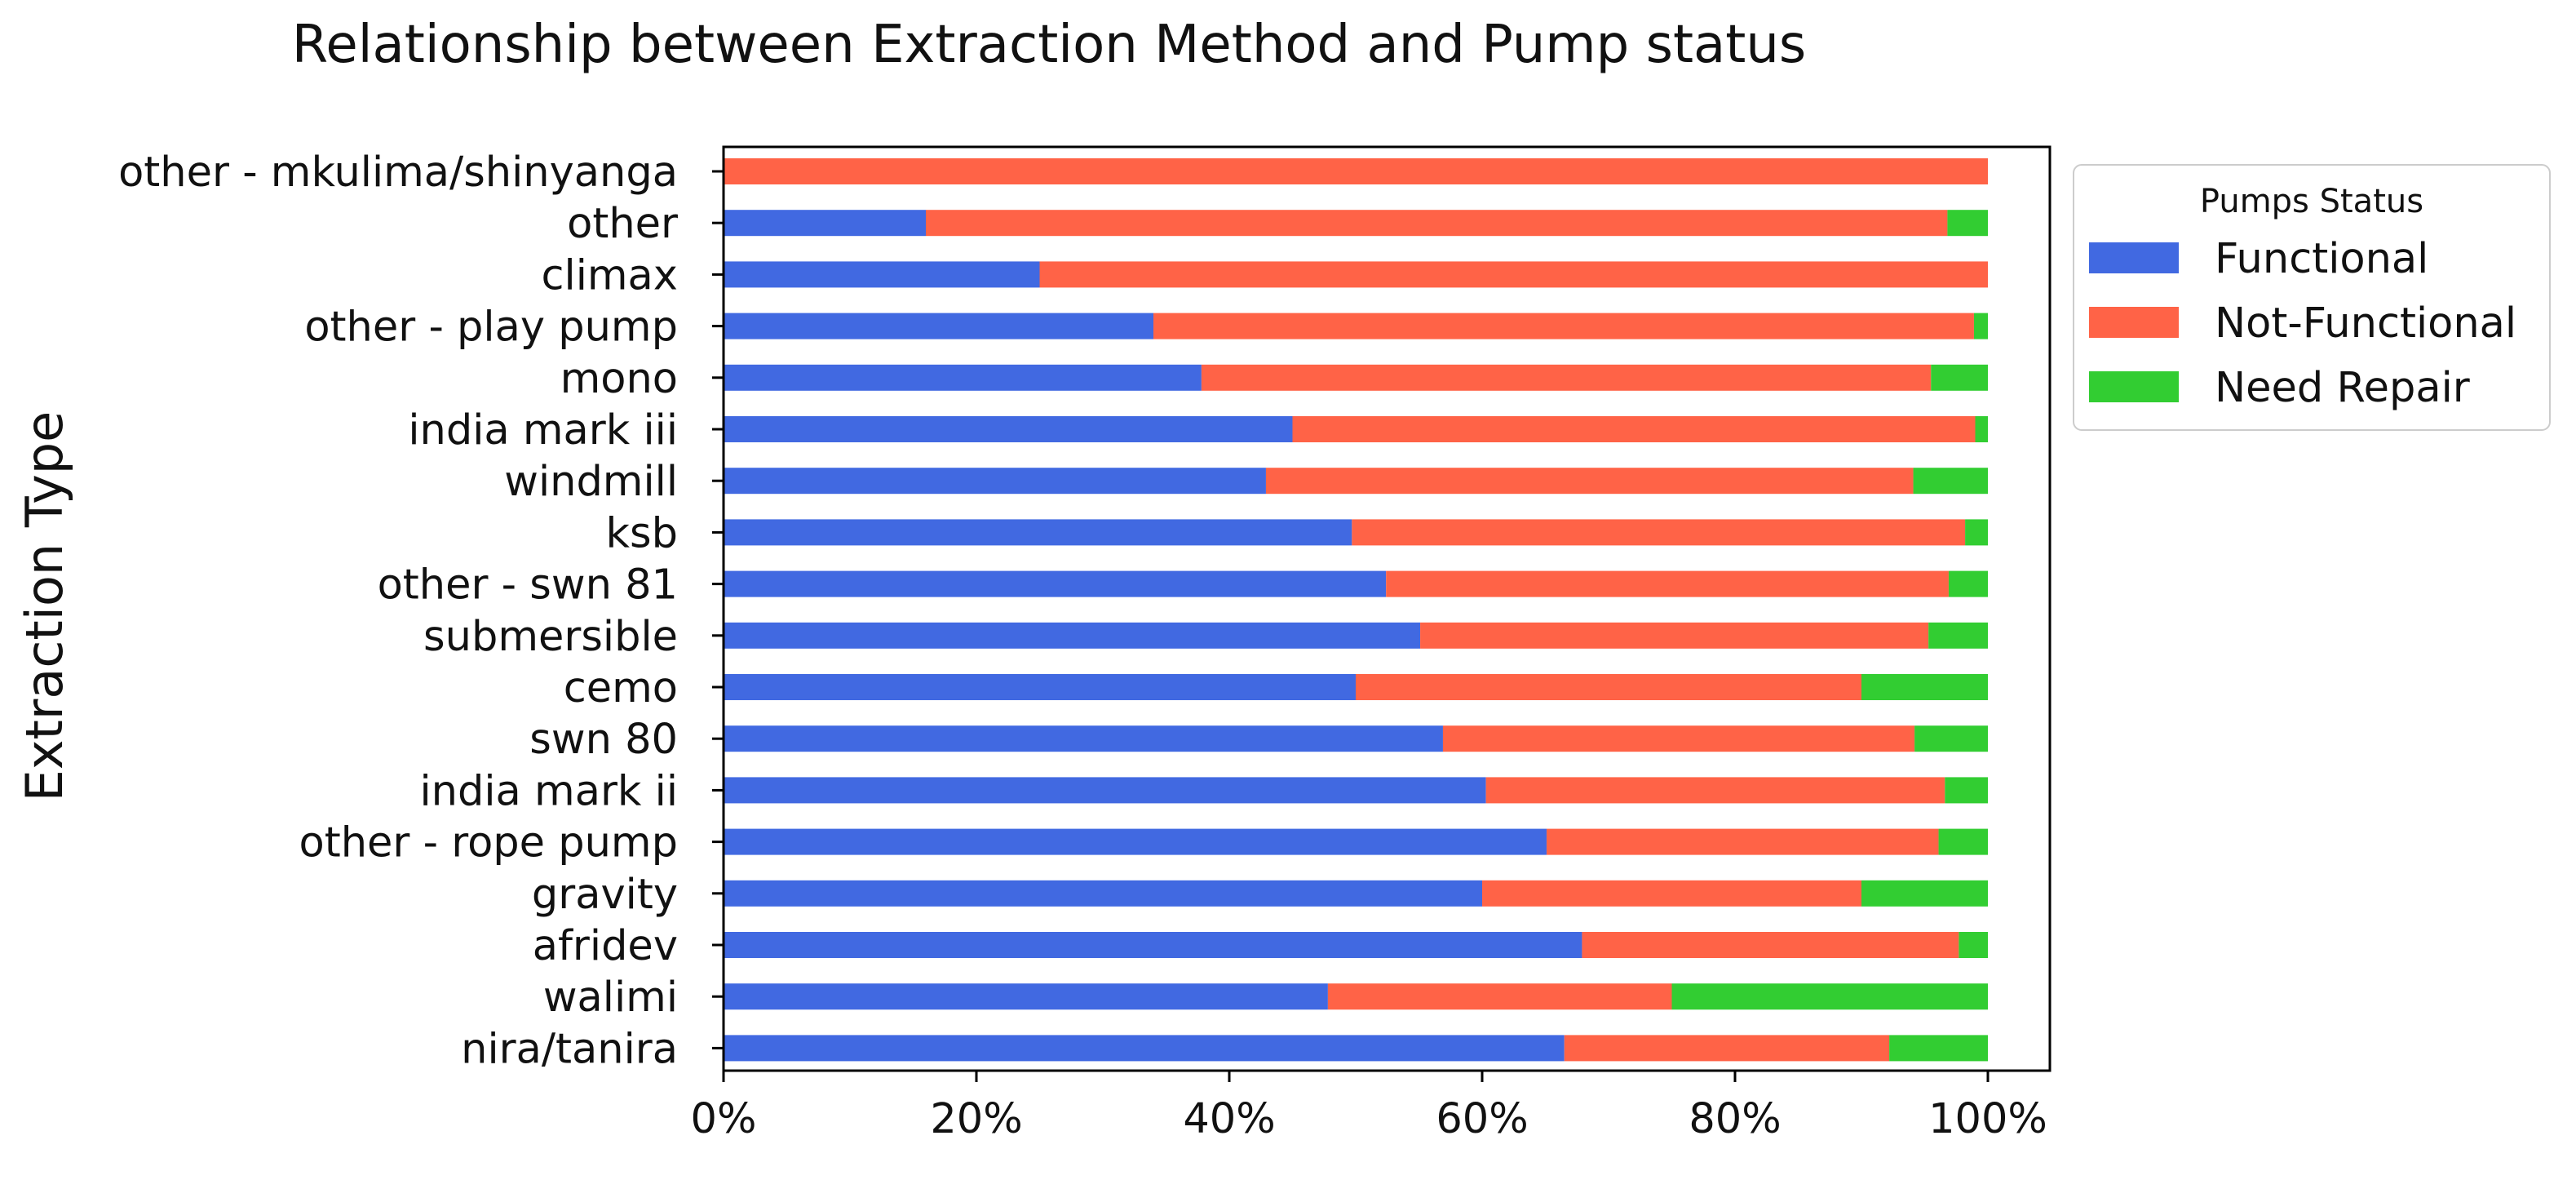 This screenshot has height=1180, width=2576. What do you see at coordinates (605, 946) in the screenshot?
I see `category-label: afridev` at bounding box center [605, 946].